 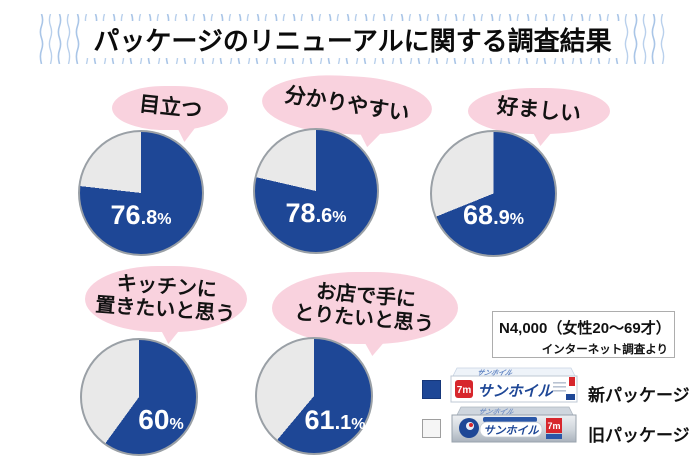 I want to click on legend-label-old-package: 旧パッケージ, so click(x=639, y=435).